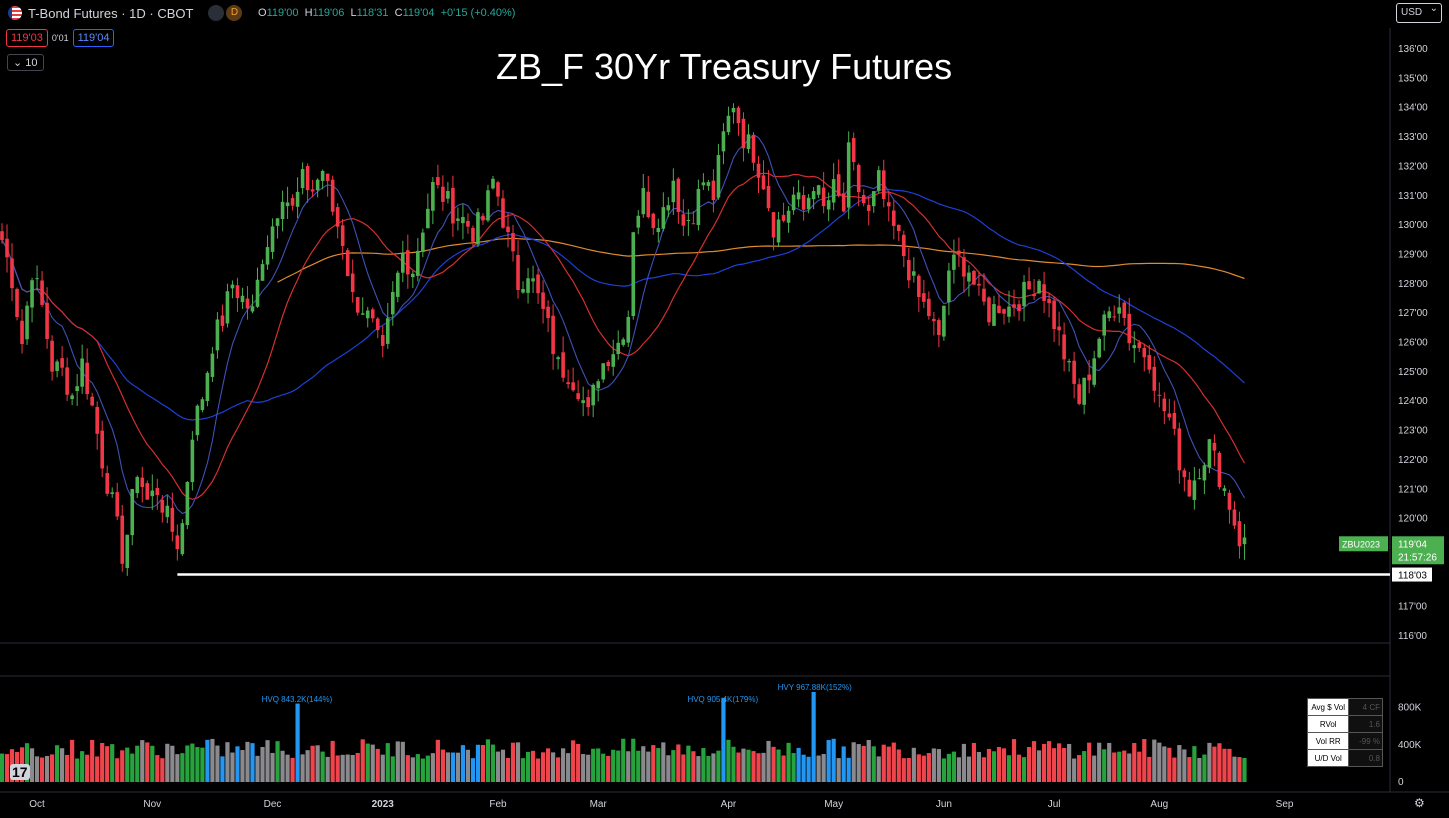 The image size is (1449, 818). What do you see at coordinates (1419, 803) in the screenshot?
I see `settings-gear-icon: ⚙` at bounding box center [1419, 803].